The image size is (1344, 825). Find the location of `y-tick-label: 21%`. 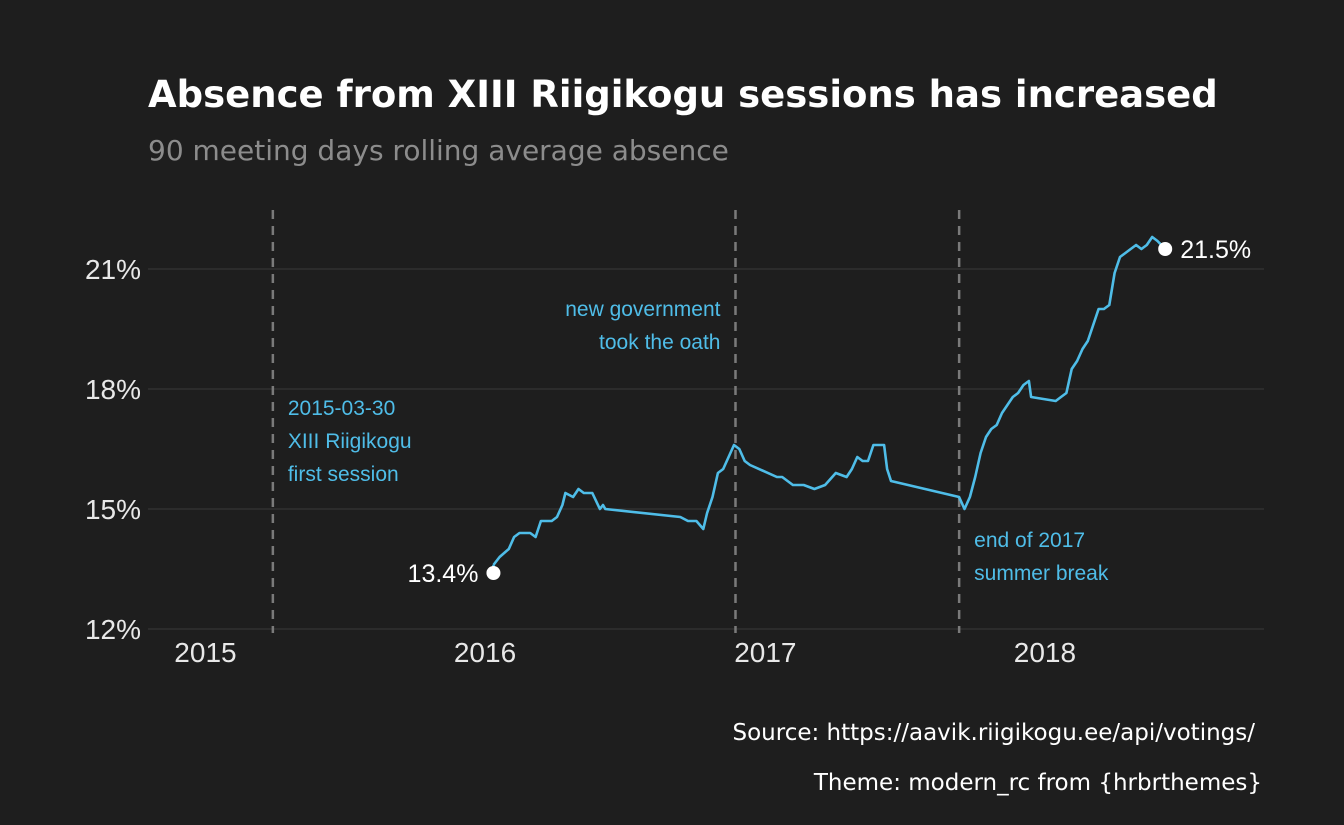

y-tick-label: 21% is located at coordinates (113, 269).